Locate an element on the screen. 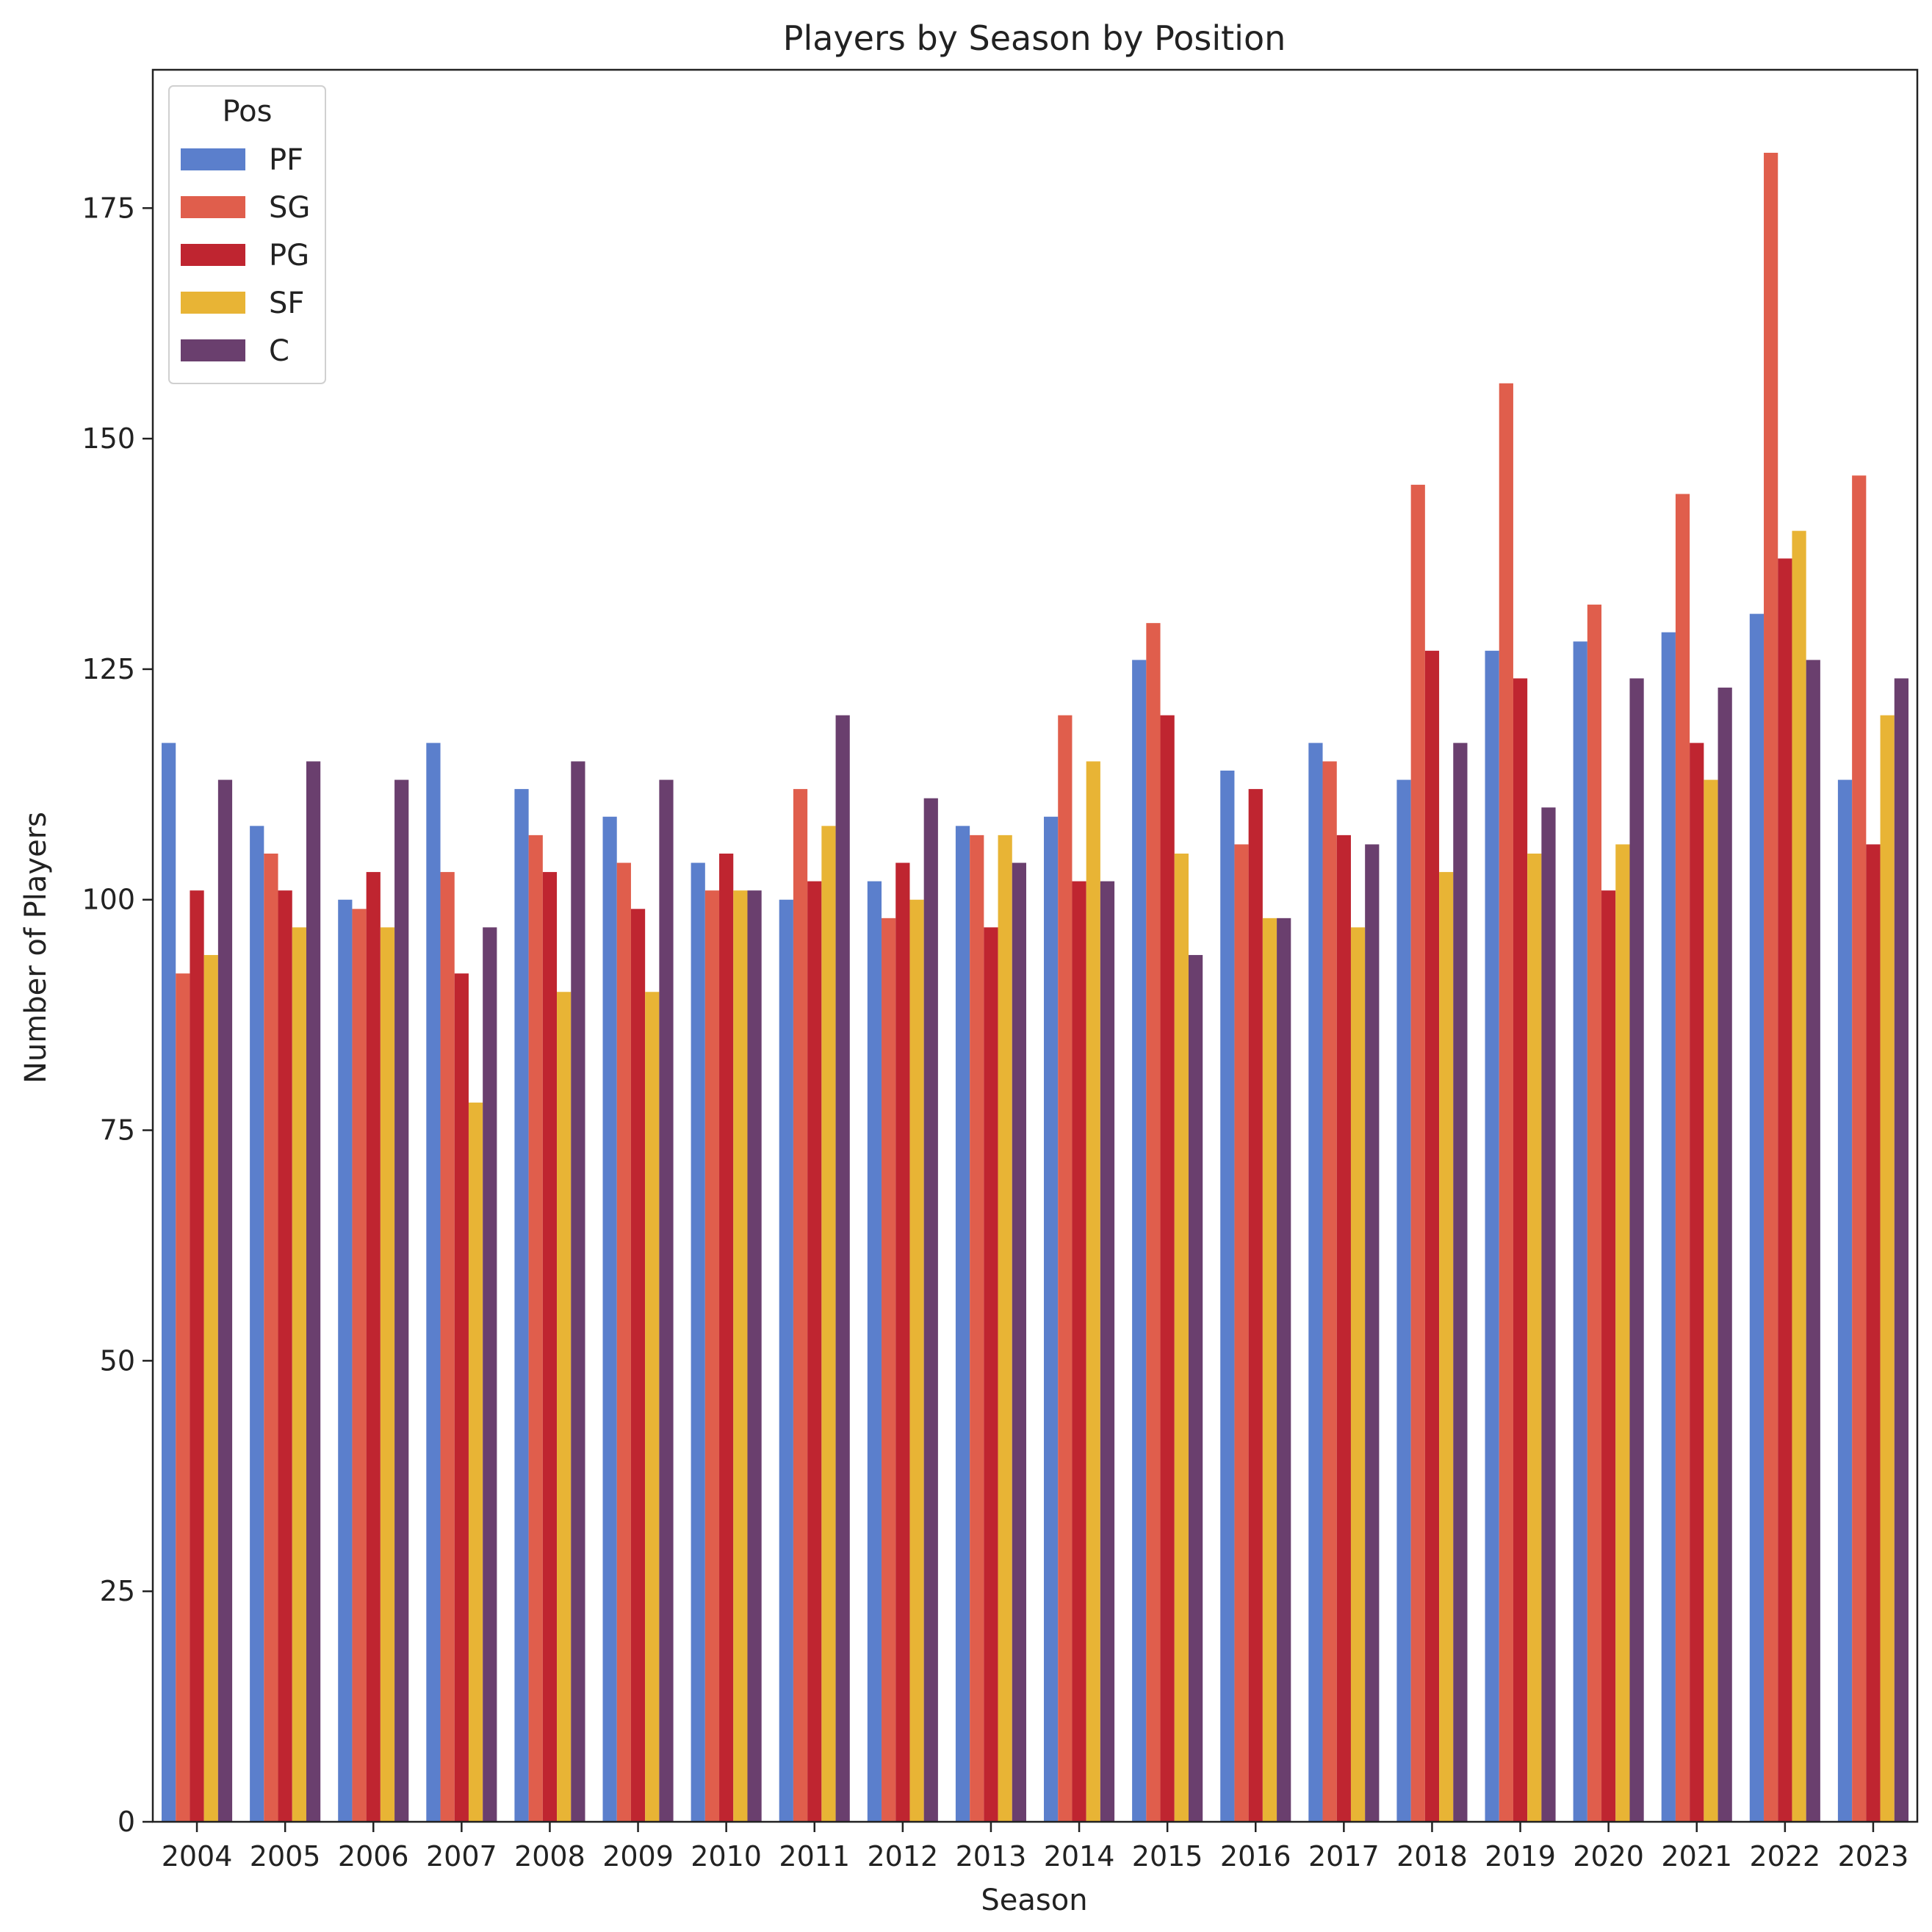 The width and height of the screenshot is (1932, 1932). legend-swatch-c is located at coordinates (213, 350).